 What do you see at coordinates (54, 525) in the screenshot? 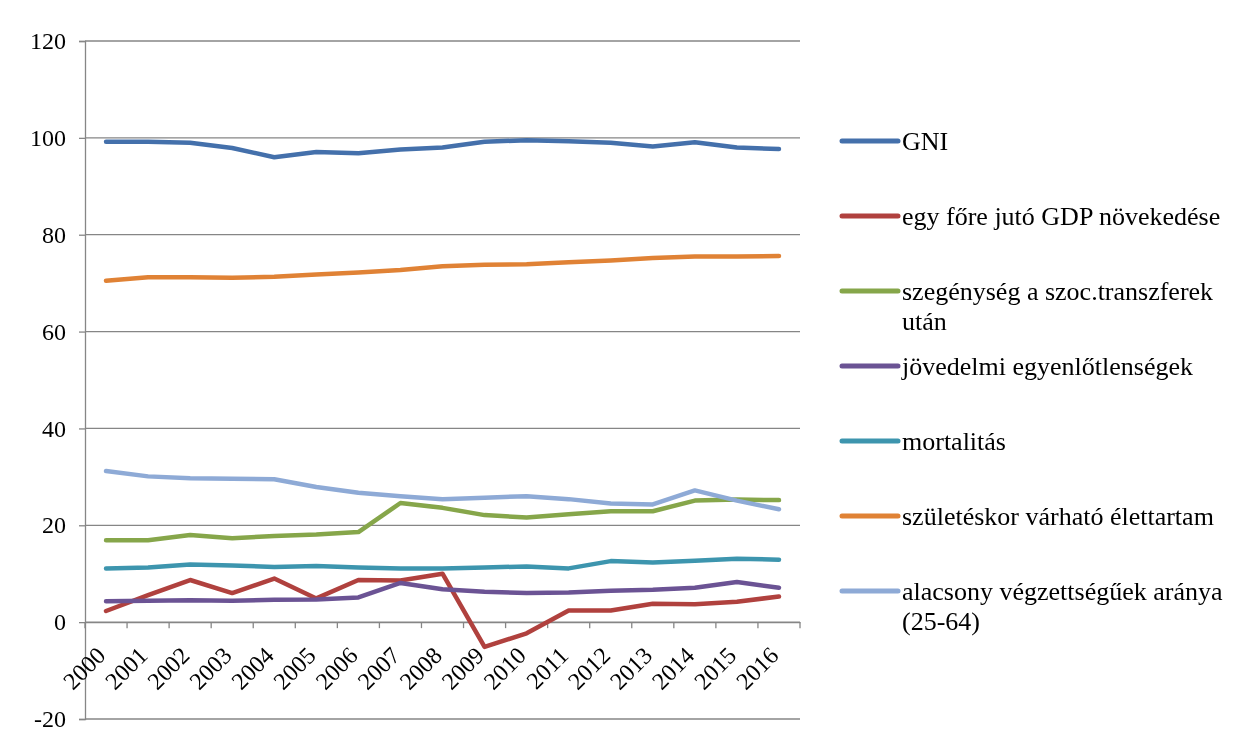
I see `y-tick-label: 20` at bounding box center [54, 525].